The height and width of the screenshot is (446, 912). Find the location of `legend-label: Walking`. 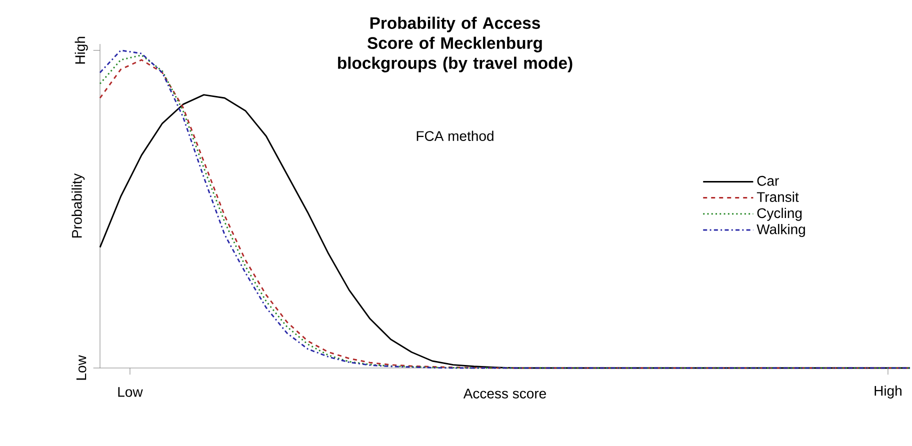

legend-label: Walking is located at coordinates (780, 231).